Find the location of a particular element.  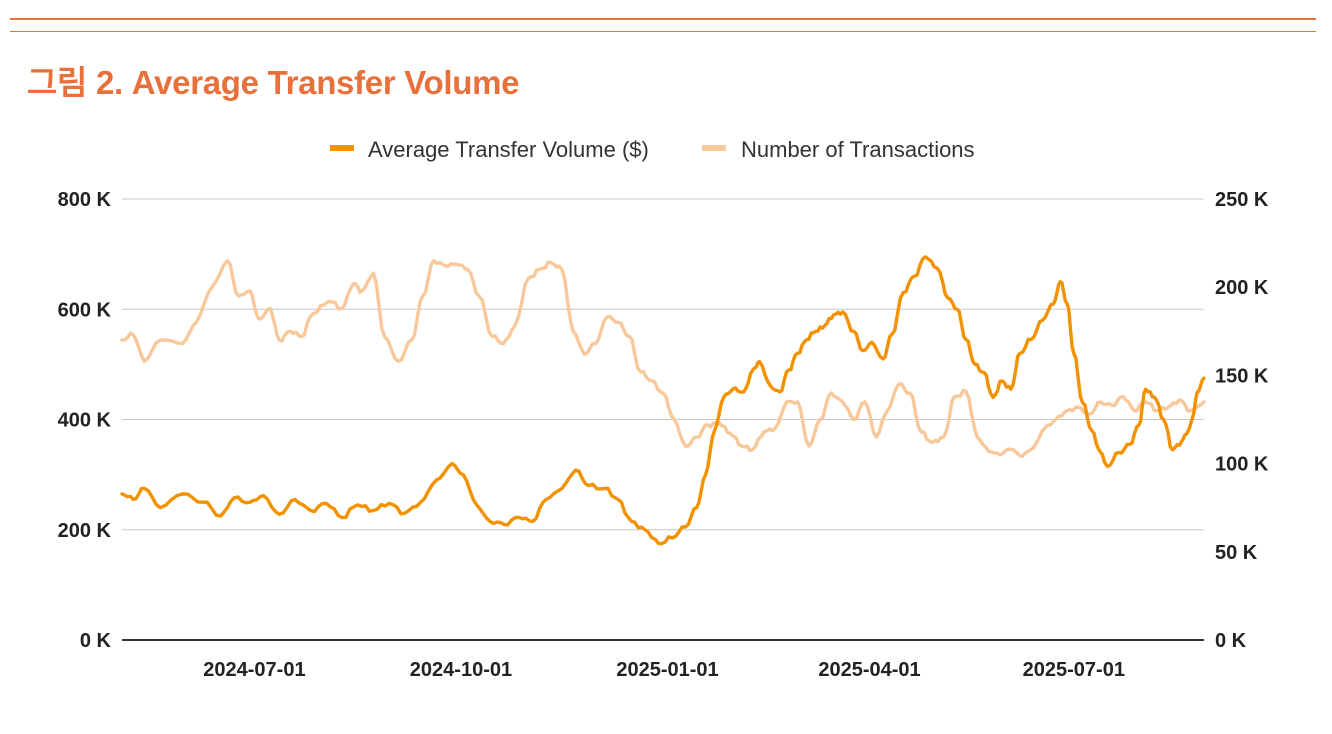

y-left-tick-label: 200 K is located at coordinates (85, 531).